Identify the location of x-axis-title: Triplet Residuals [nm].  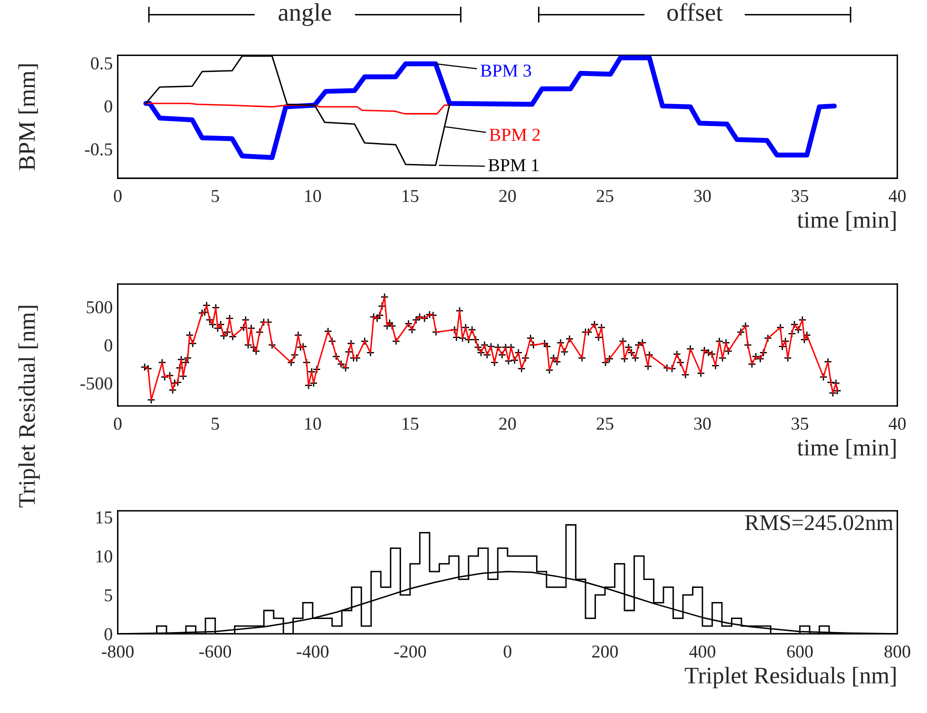
(790, 677).